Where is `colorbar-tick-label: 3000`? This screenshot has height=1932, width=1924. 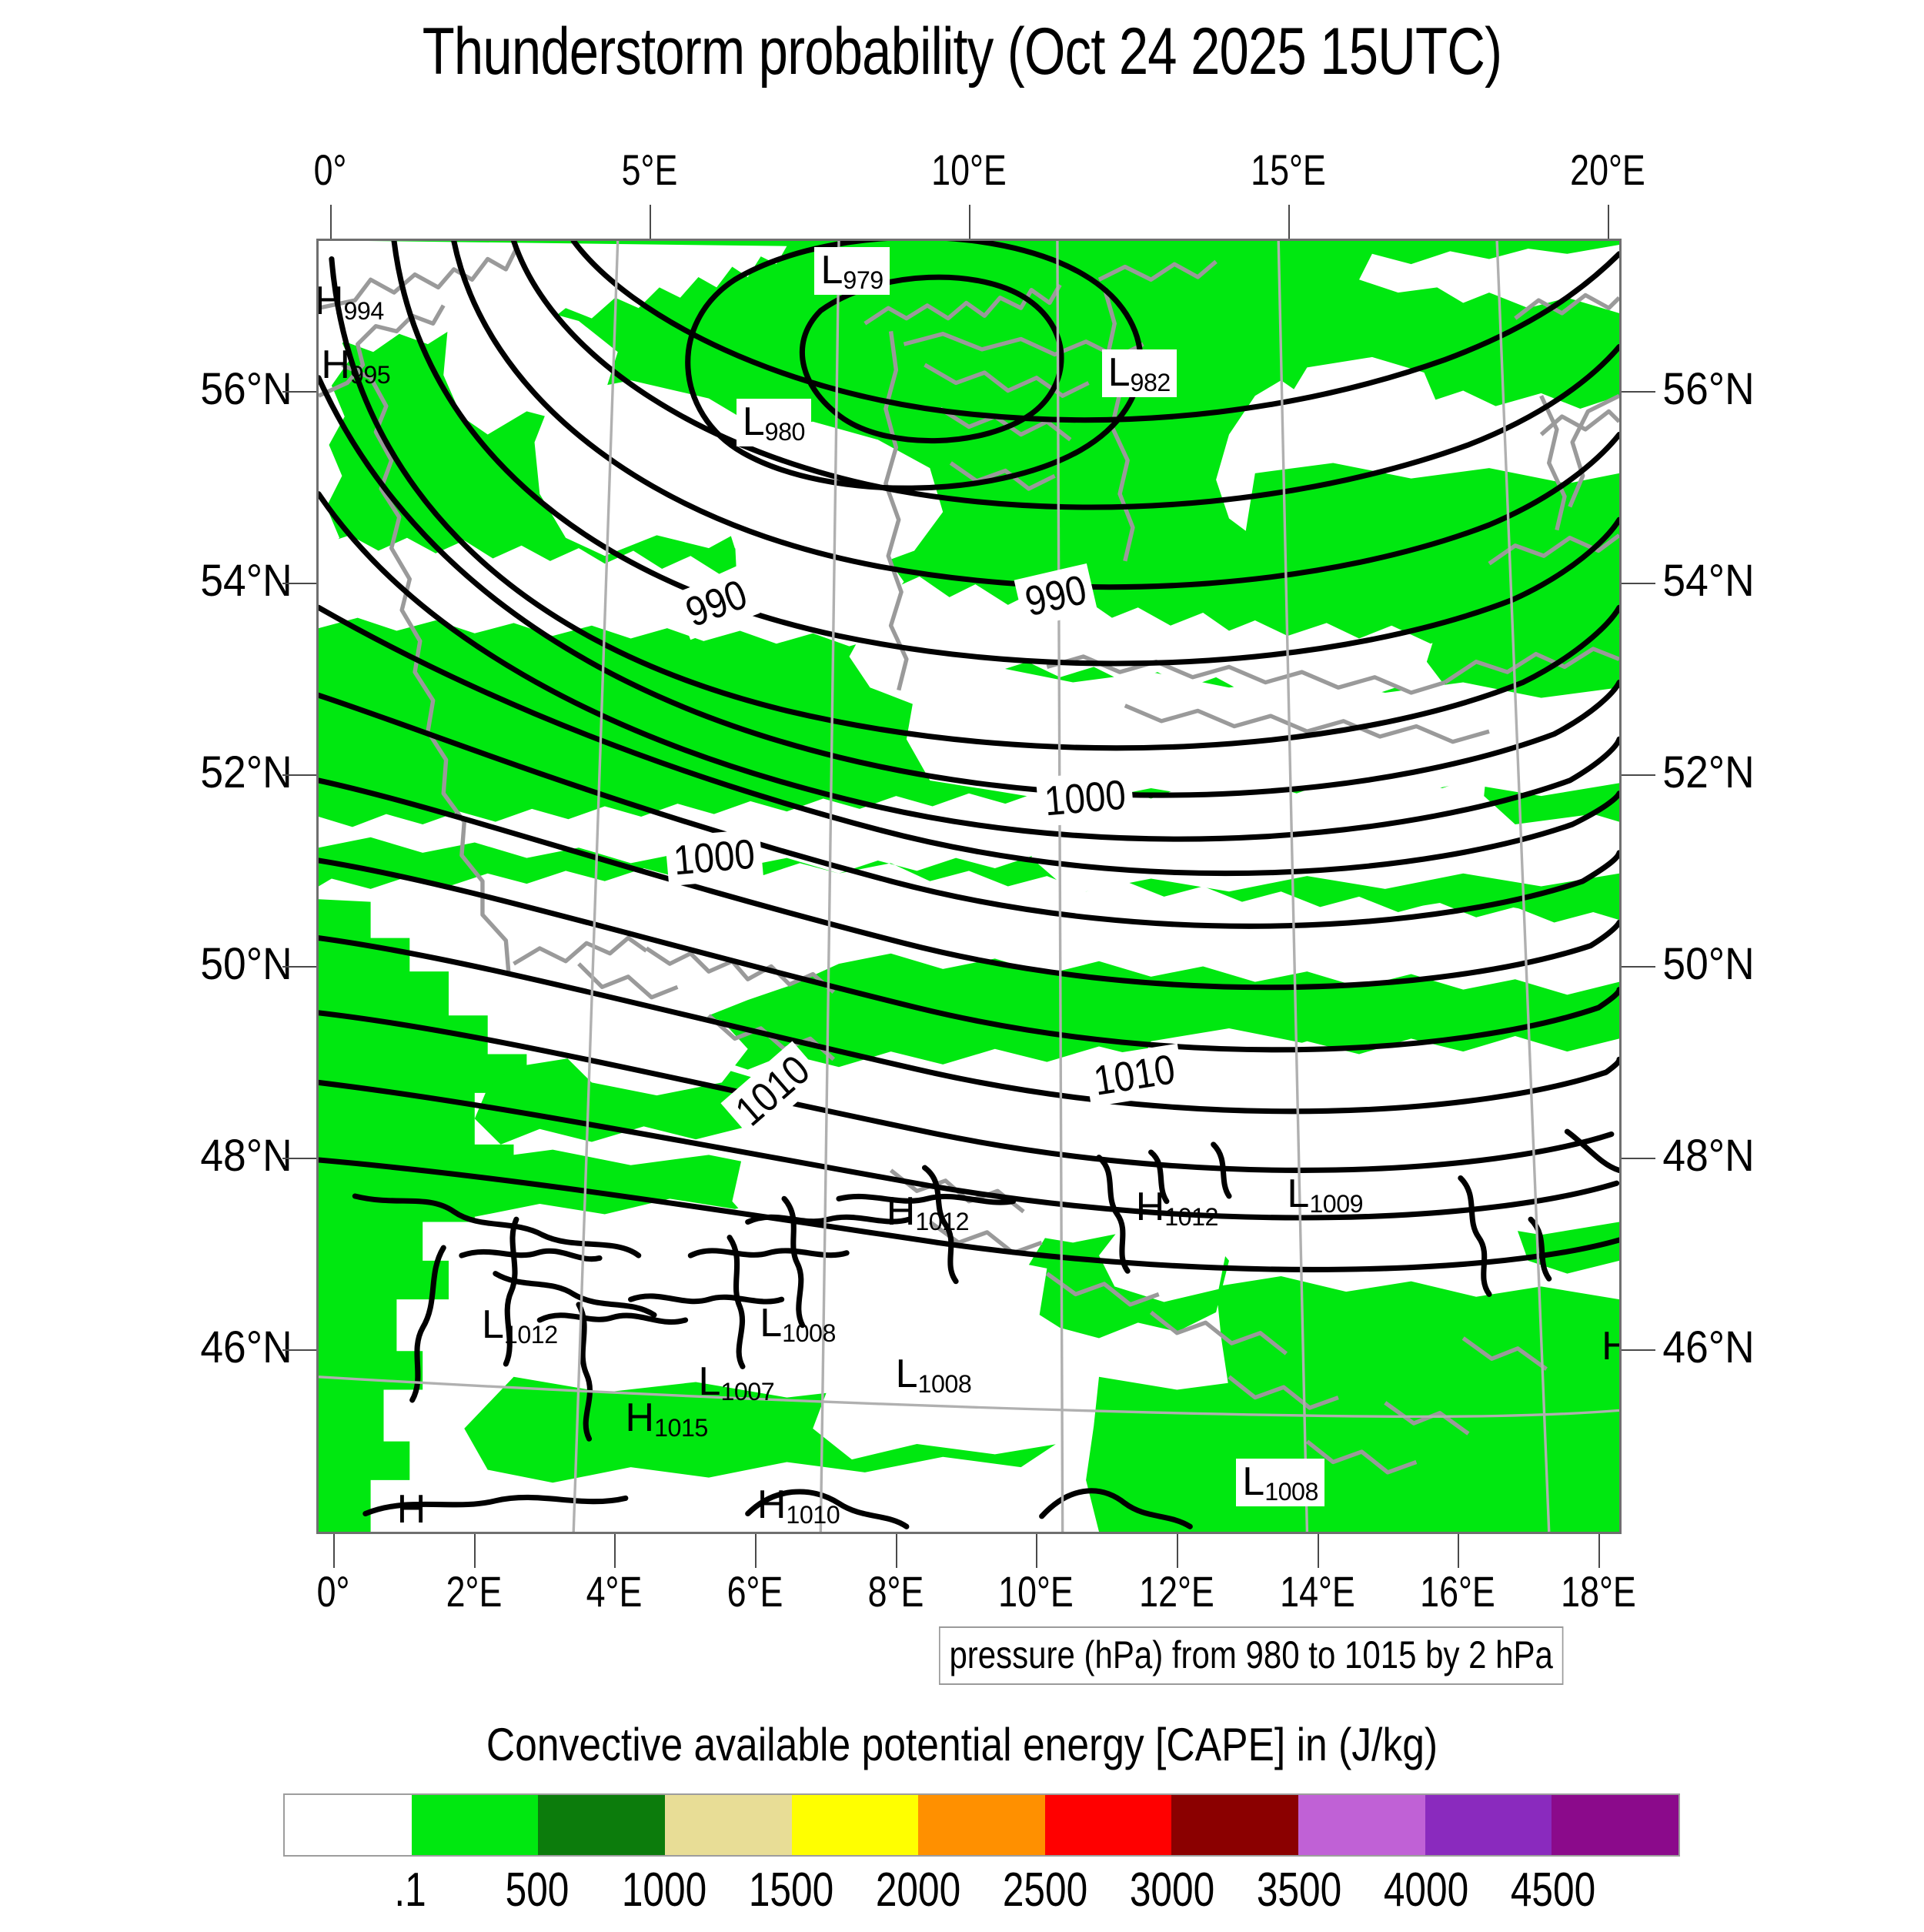 colorbar-tick-label: 3000 is located at coordinates (1172, 1890).